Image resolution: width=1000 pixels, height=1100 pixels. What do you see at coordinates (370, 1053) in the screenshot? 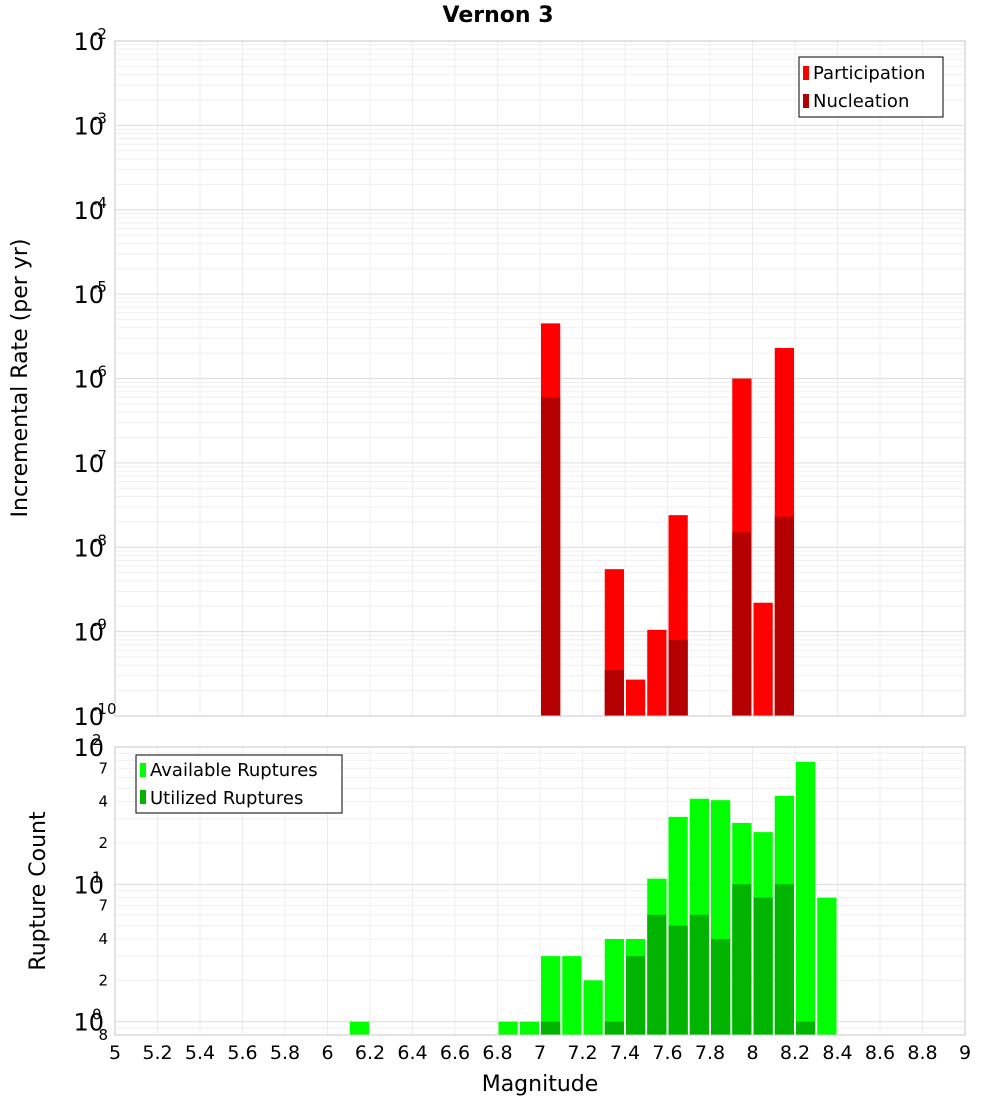
I see `x-tick-label: 6.2` at bounding box center [370, 1053].